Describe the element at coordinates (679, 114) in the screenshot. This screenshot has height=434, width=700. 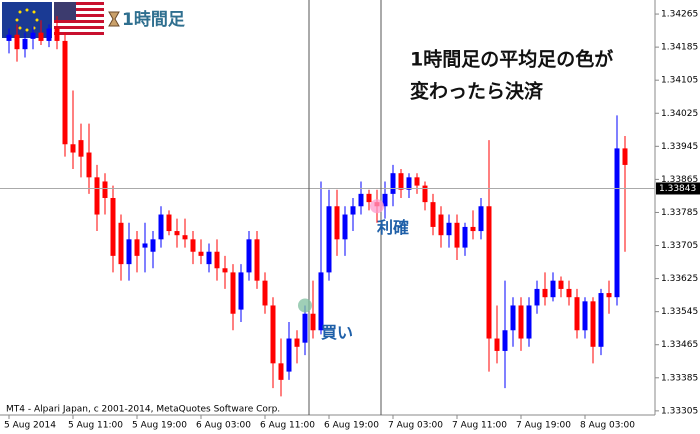
I see `y-tick-label: 1.34025` at that location.